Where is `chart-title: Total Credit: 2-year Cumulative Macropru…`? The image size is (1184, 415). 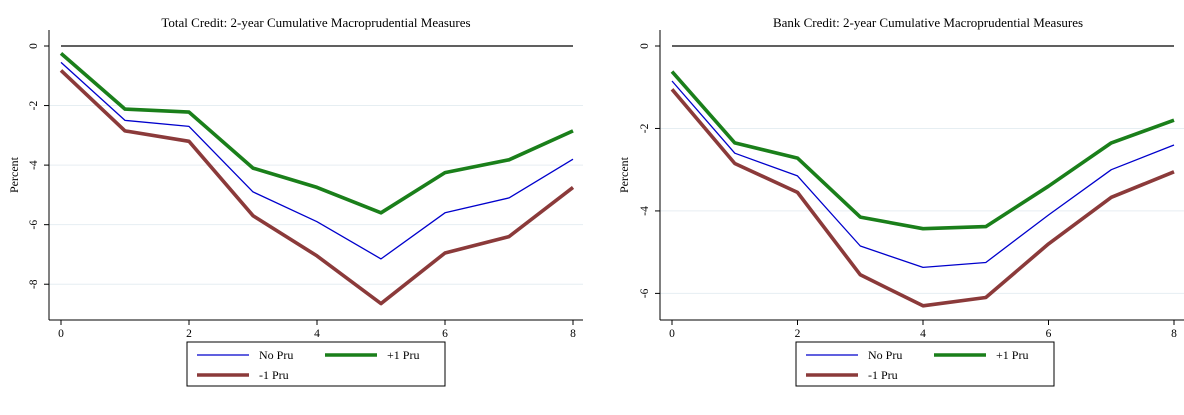 chart-title: Total Credit: 2-year Cumulative Macropru… is located at coordinates (315, 22).